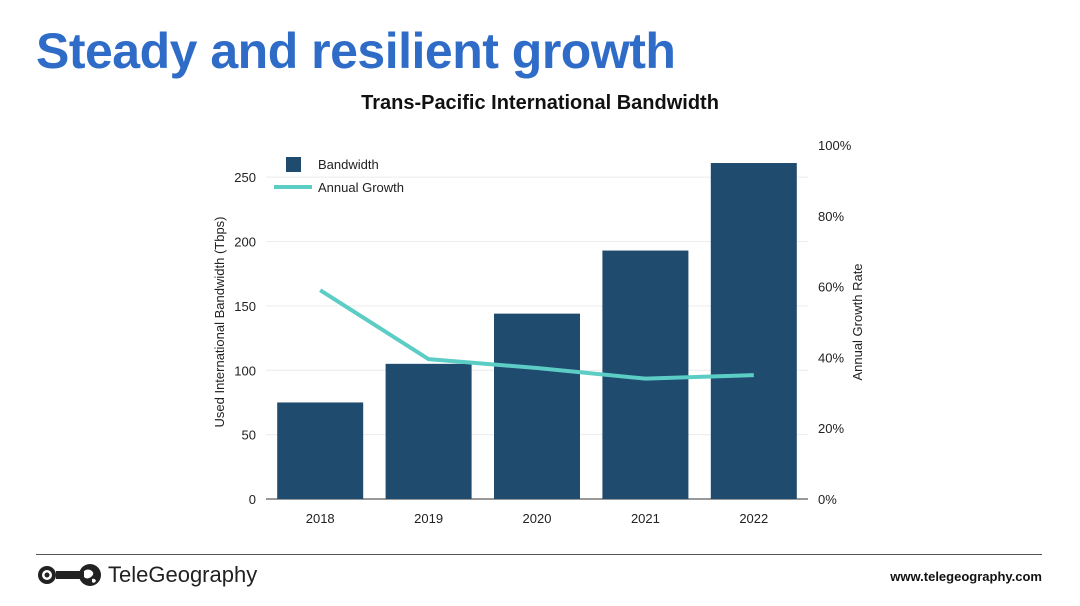 This screenshot has height=606, width=1080. Describe the element at coordinates (245, 242) in the screenshot. I see `y-tick-label: 200` at that location.